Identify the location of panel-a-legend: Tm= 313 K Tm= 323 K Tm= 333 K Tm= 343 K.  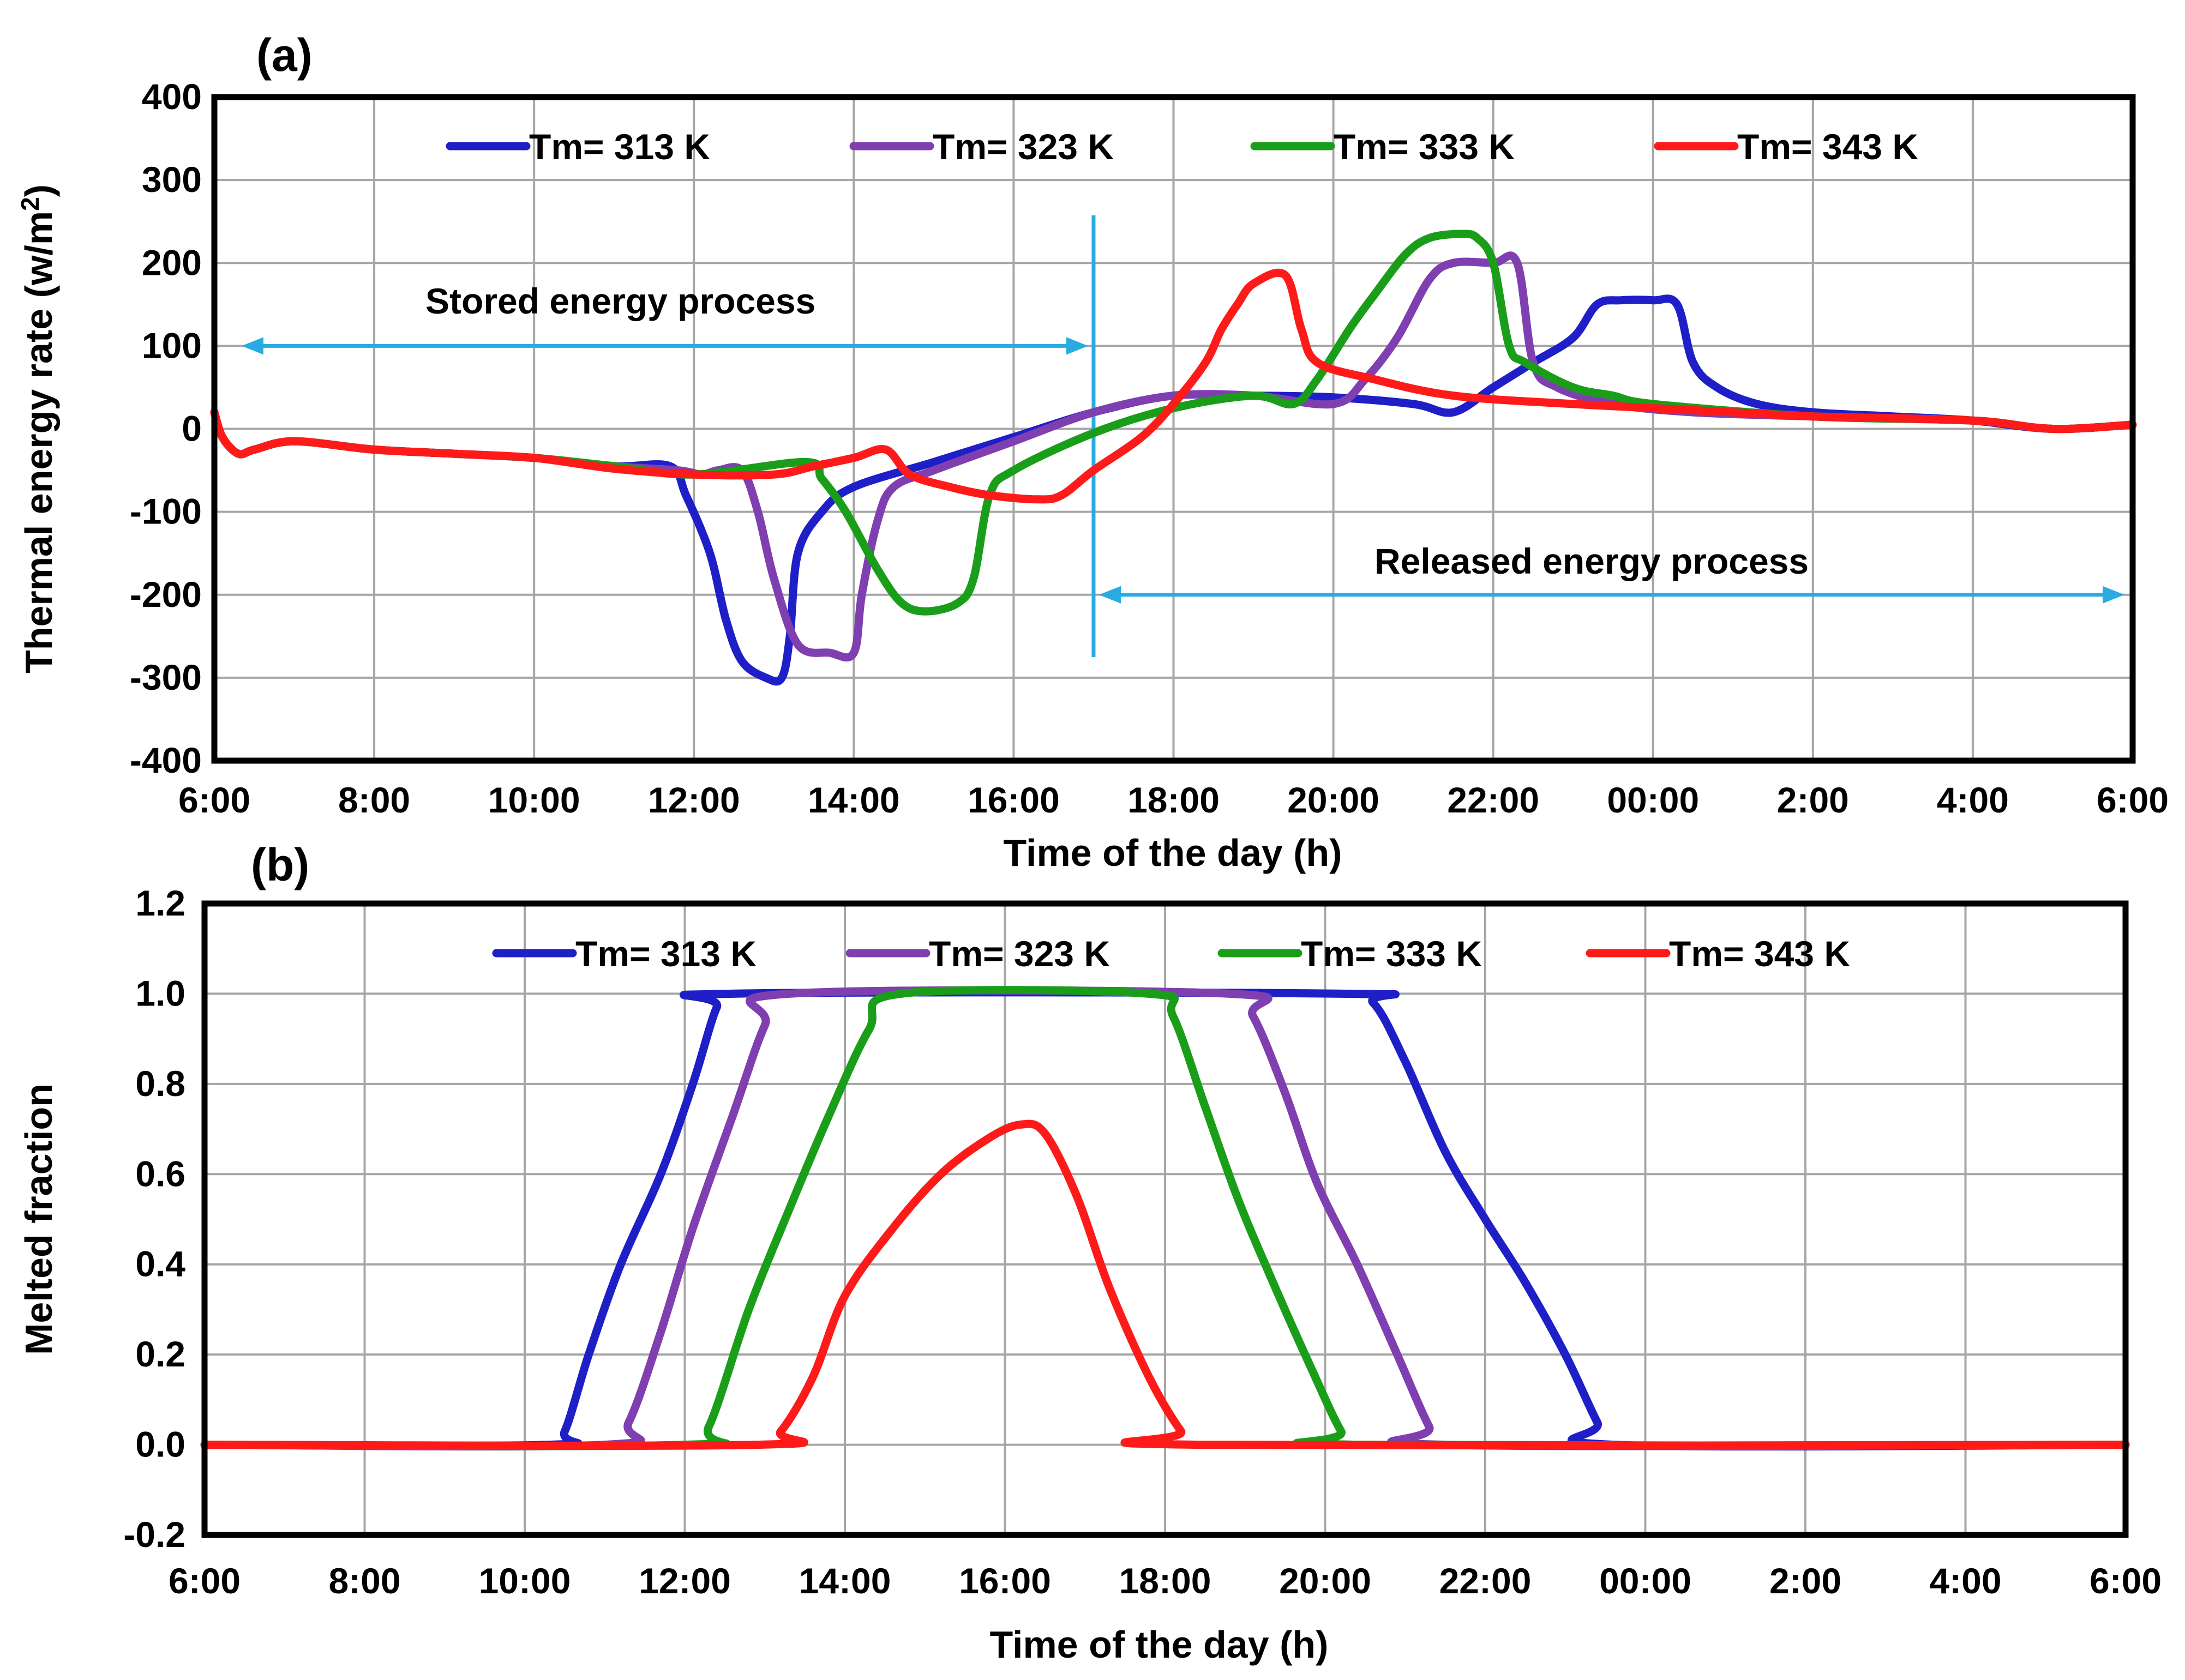
(1182, 147).